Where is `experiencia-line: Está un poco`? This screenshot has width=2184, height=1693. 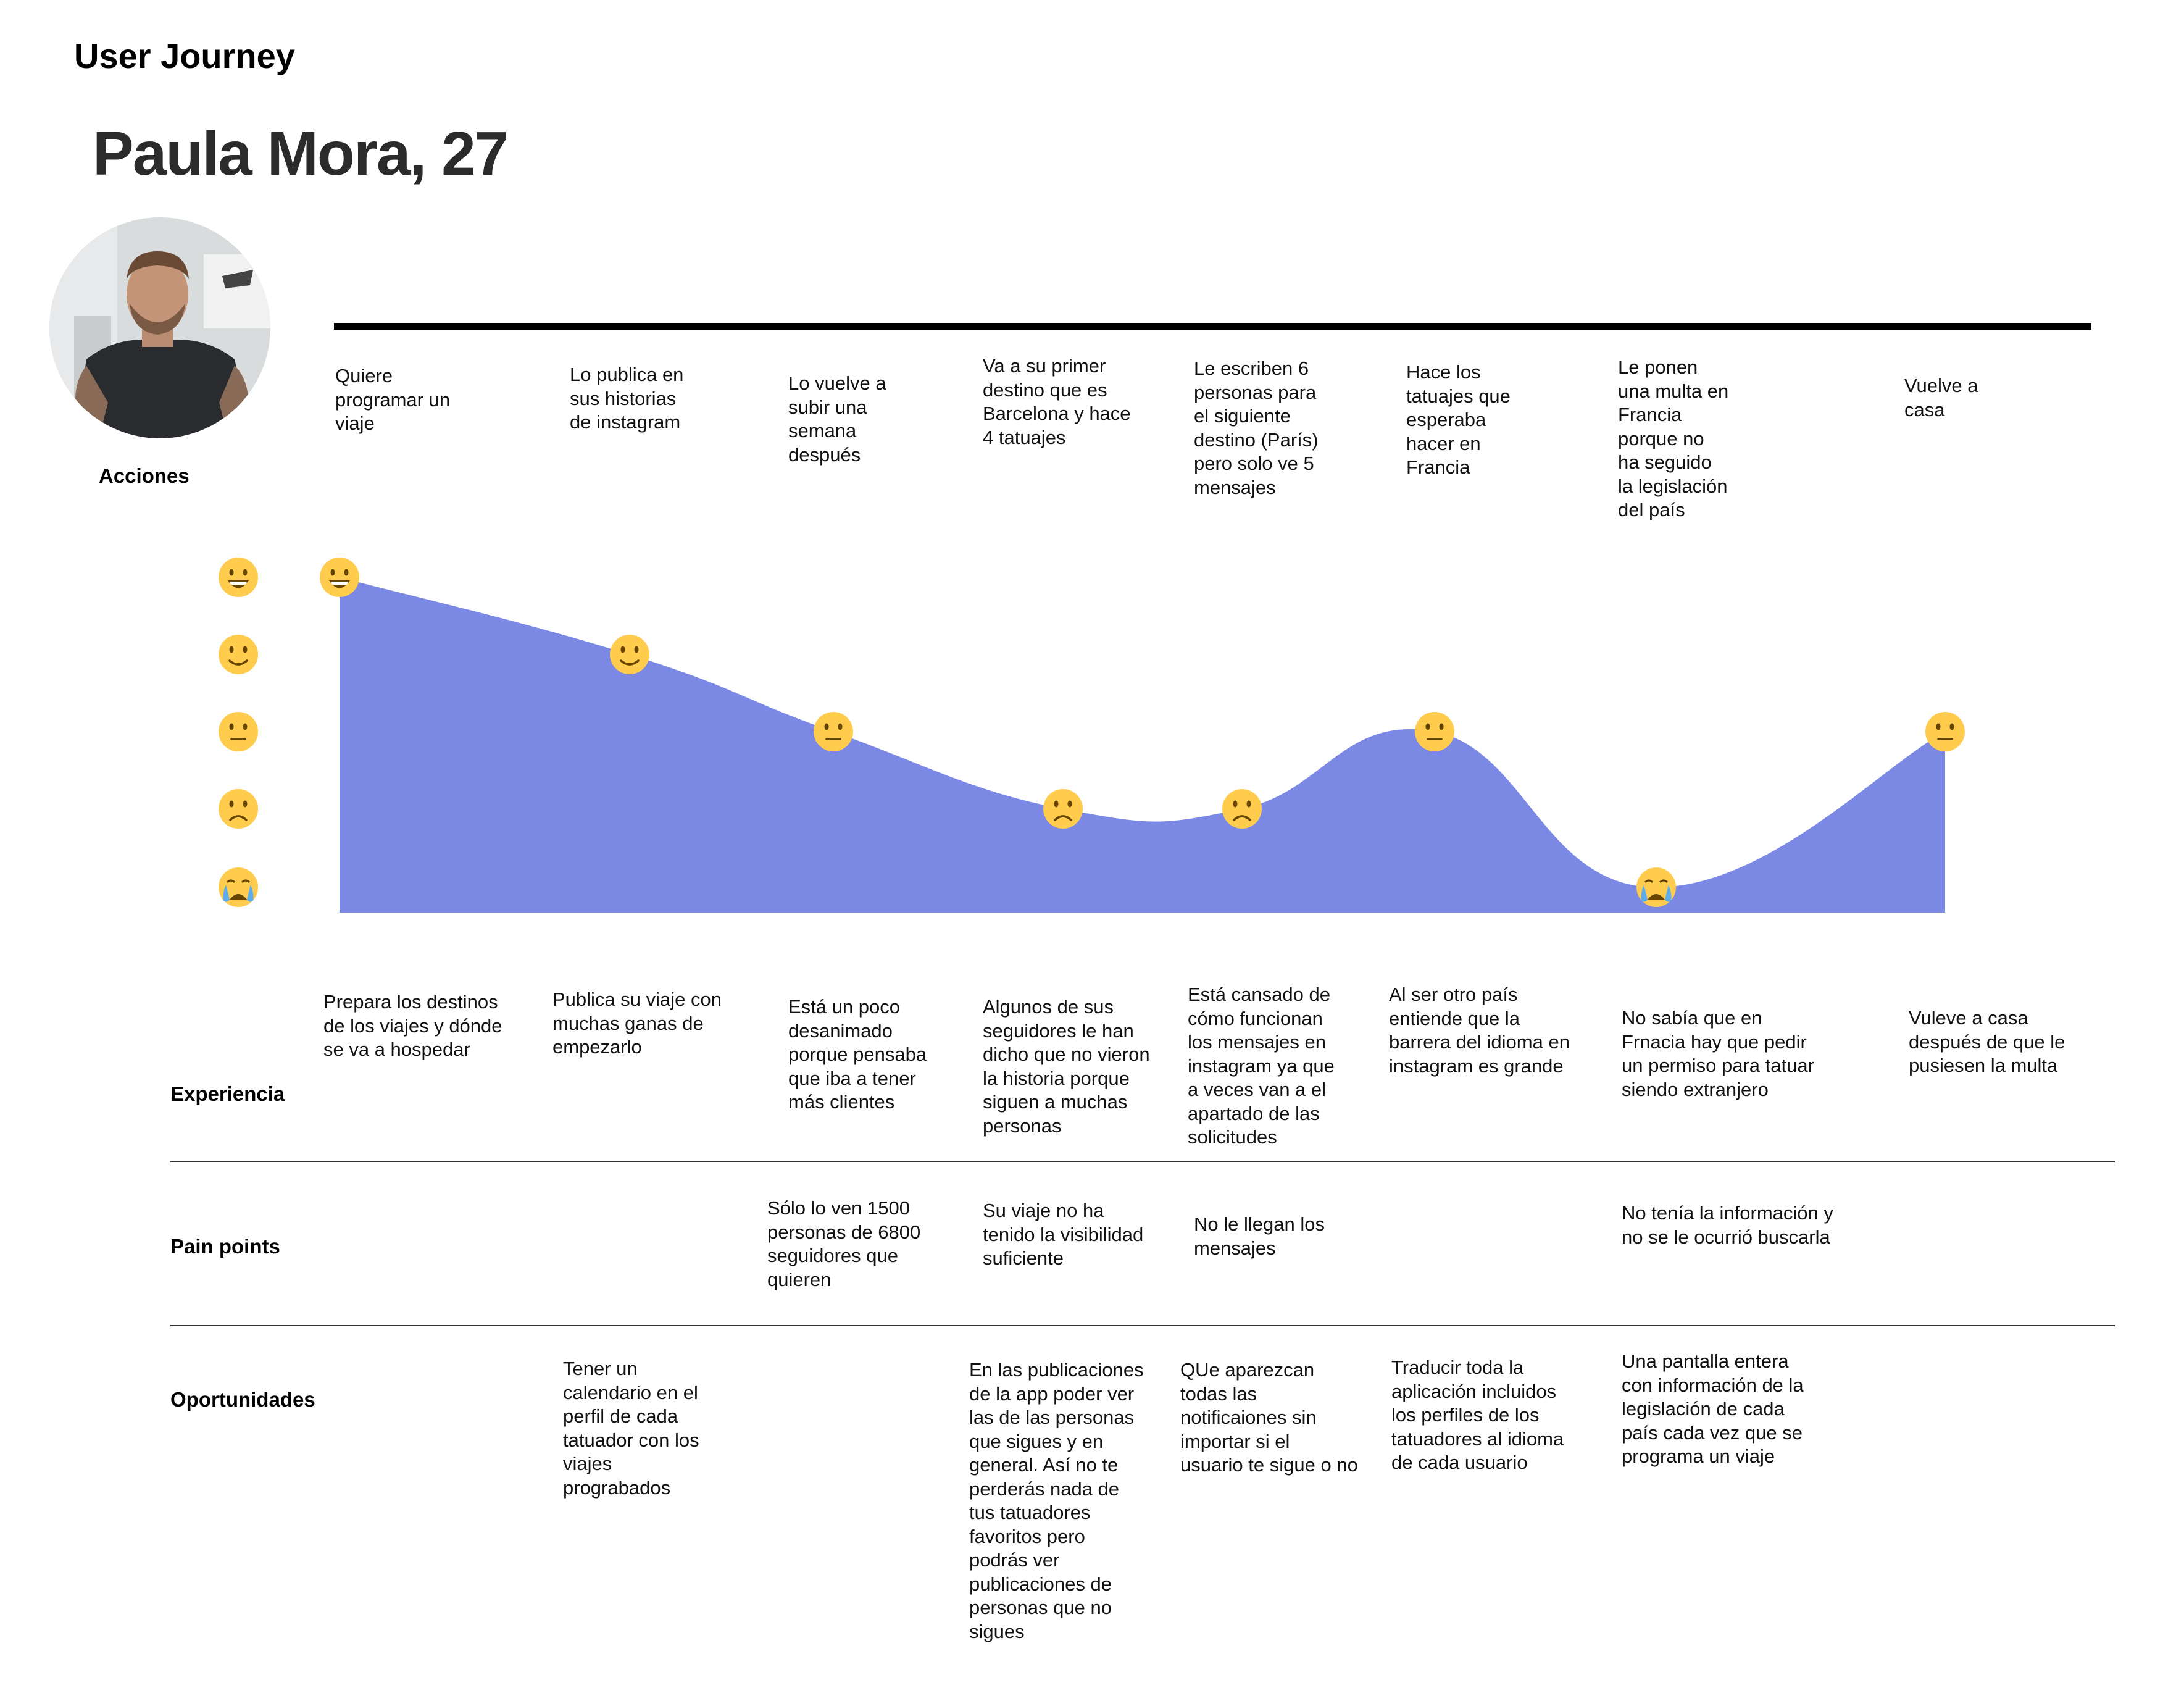
experiencia-line: Está un poco is located at coordinates (844, 1007).